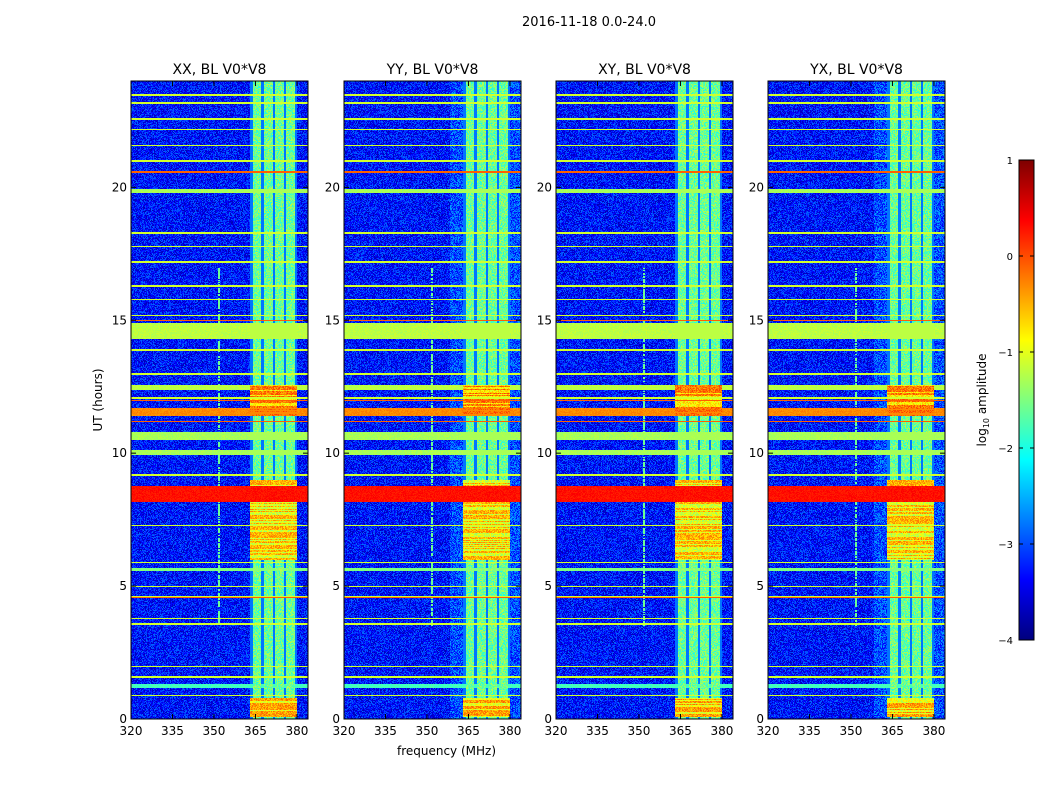 This screenshot has width=1050, height=800. What do you see at coordinates (589, 22) in the screenshot?
I see `figure-title: 2016-11-18 0.0-24.0` at bounding box center [589, 22].